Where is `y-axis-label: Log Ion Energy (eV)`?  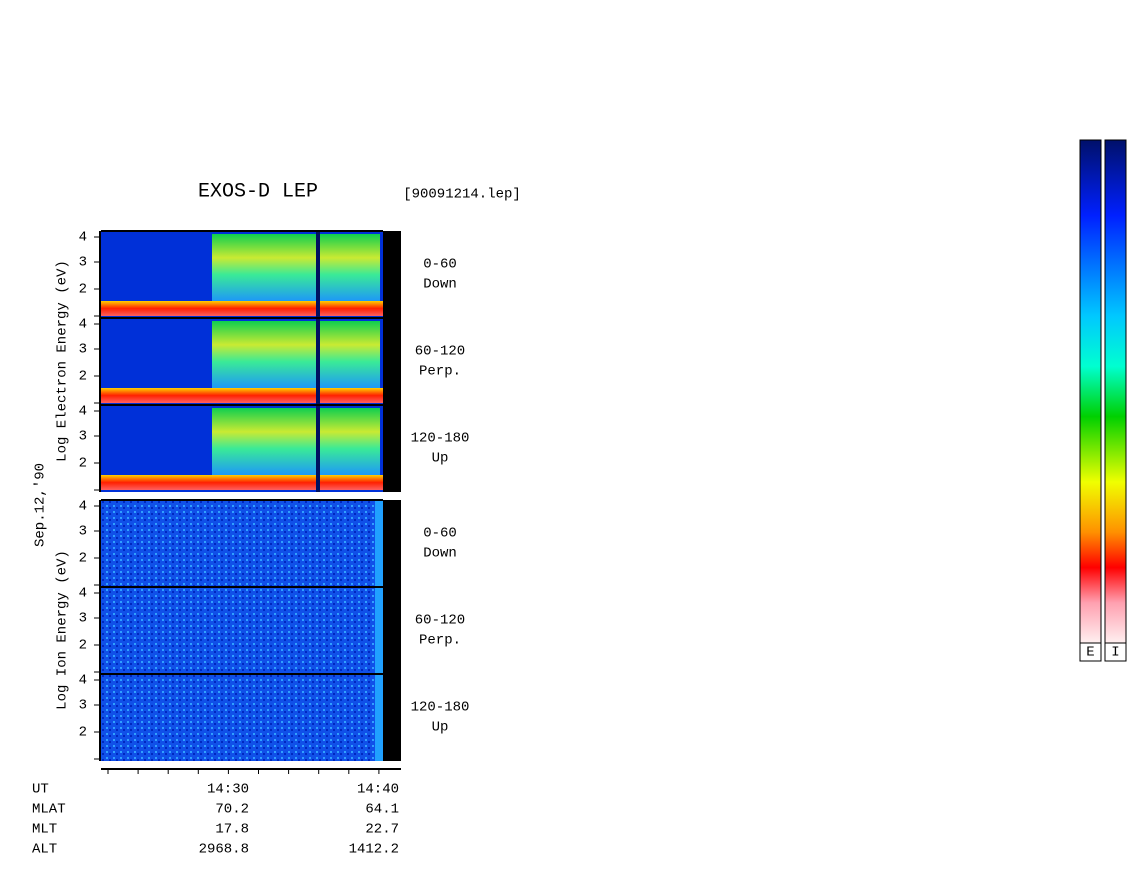
y-axis-label: Log Ion Energy (eV) is located at coordinates (63, 630).